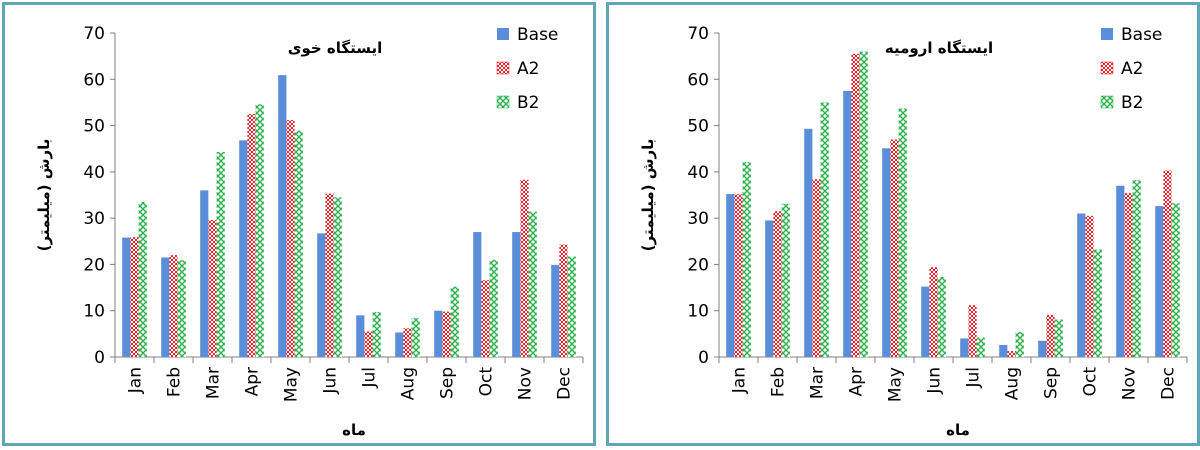 The width and height of the screenshot is (1200, 450). I want to click on bar-a2-nov, so click(1128, 275).